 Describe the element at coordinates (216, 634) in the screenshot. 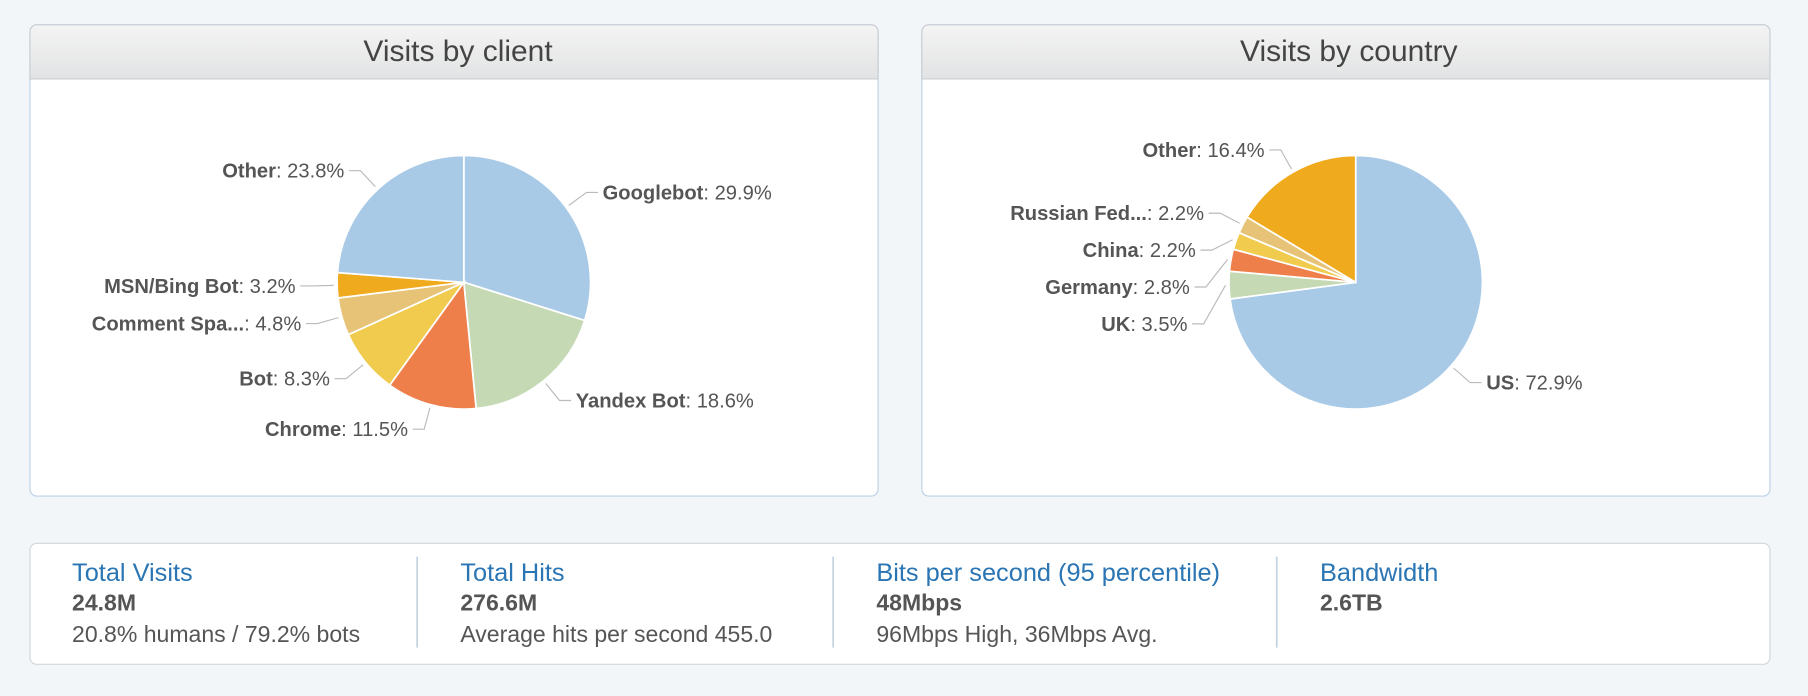

I see `stat-detail: 20.8% humans / 79.2% bots` at that location.